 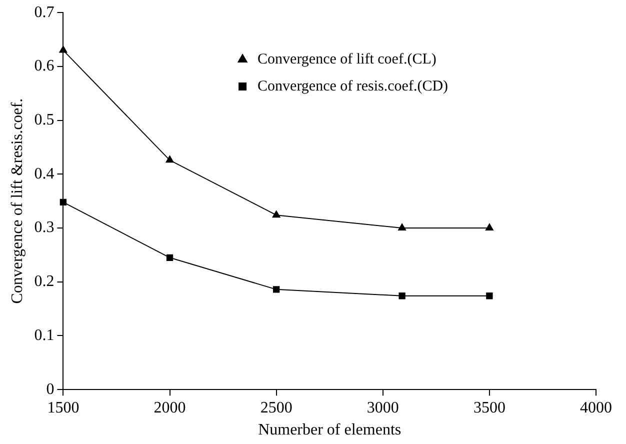 I want to click on x-tick-label: 2000, so click(x=170, y=407).